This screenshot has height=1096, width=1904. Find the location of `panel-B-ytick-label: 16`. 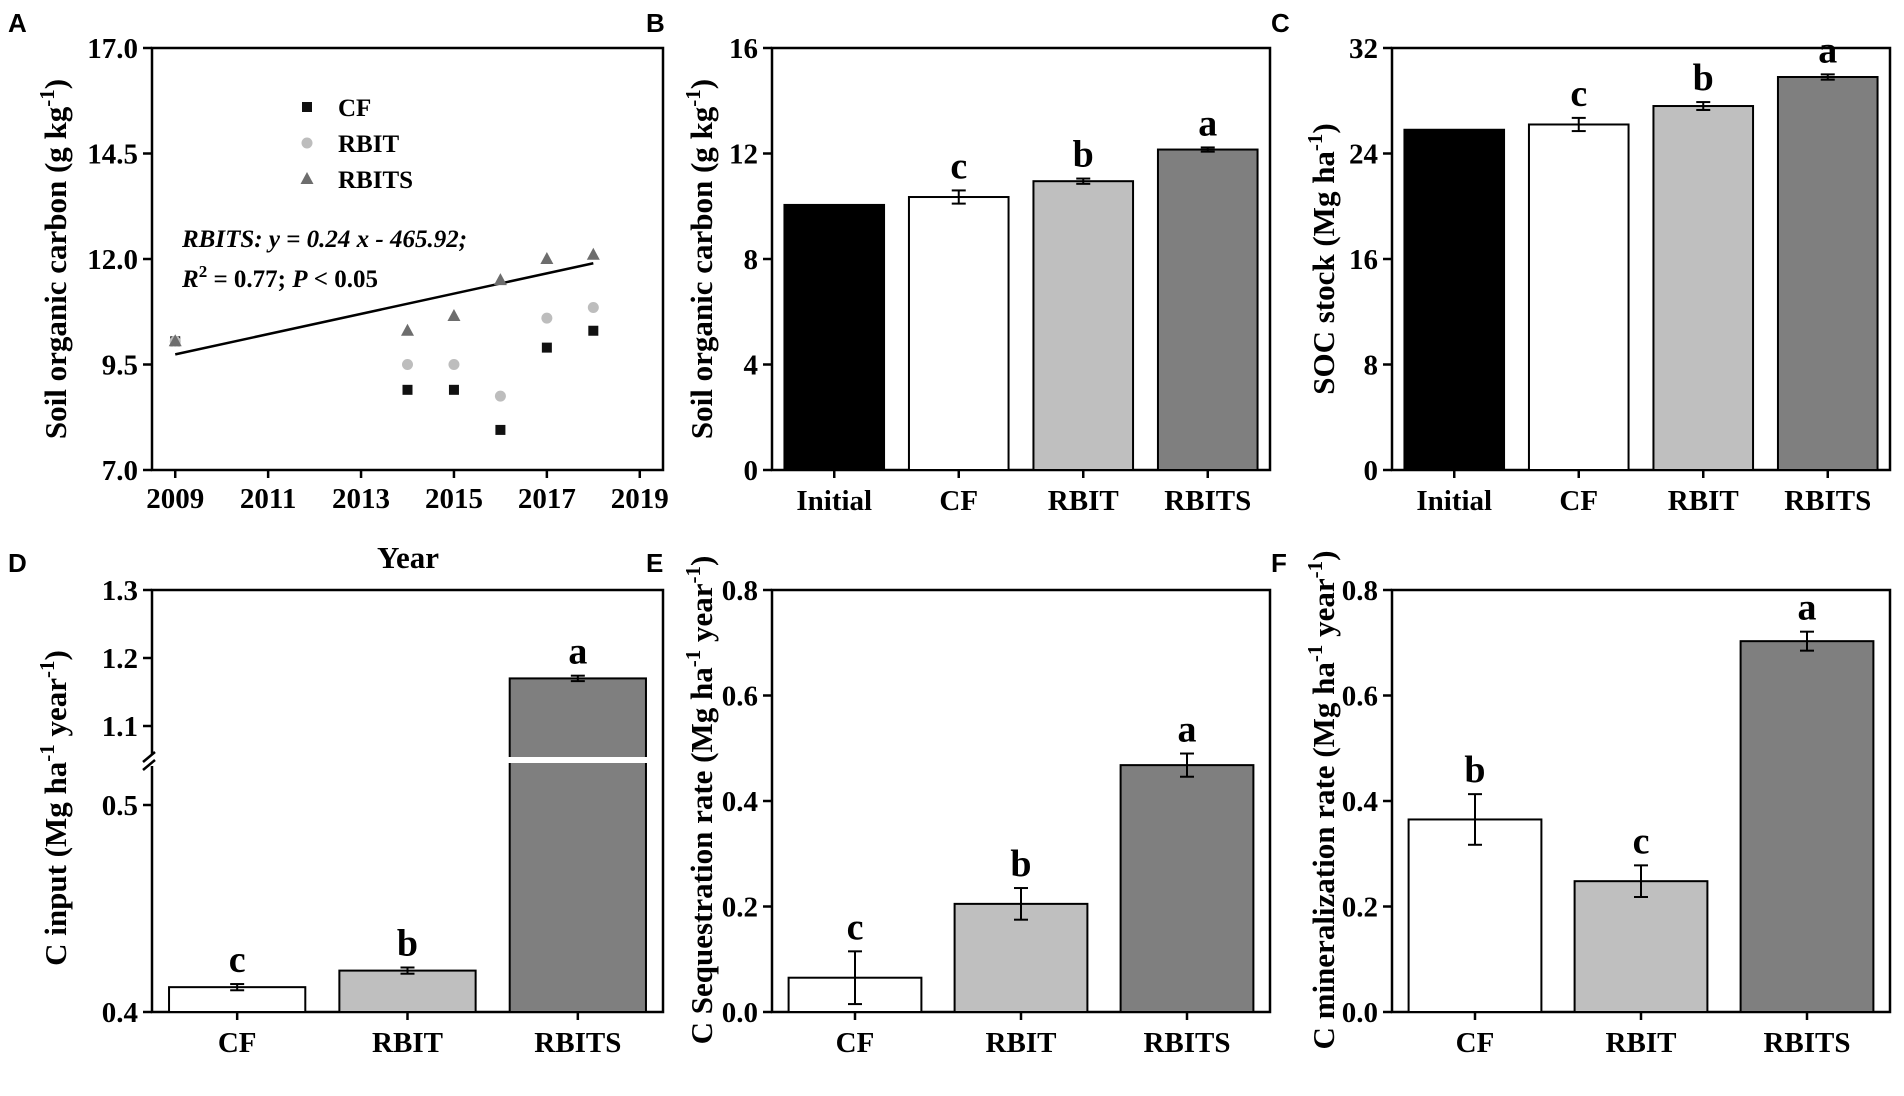

panel-B-ytick-label: 16 is located at coordinates (743, 49).